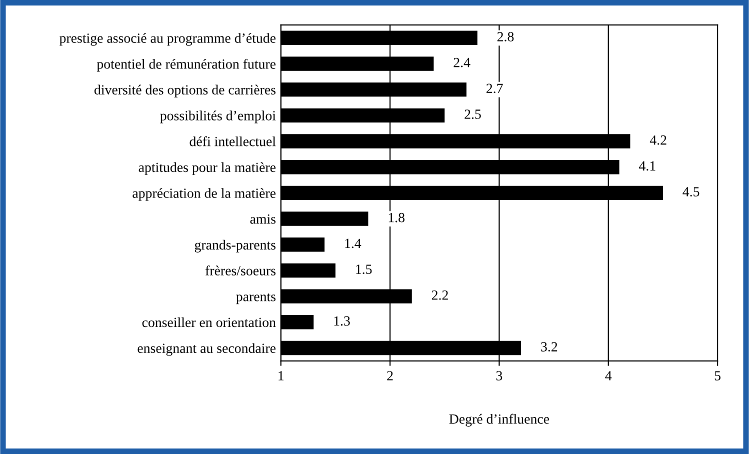  What do you see at coordinates (207, 349) in the screenshot?
I see `y-tick-label: enseignant au secondaire` at bounding box center [207, 349].